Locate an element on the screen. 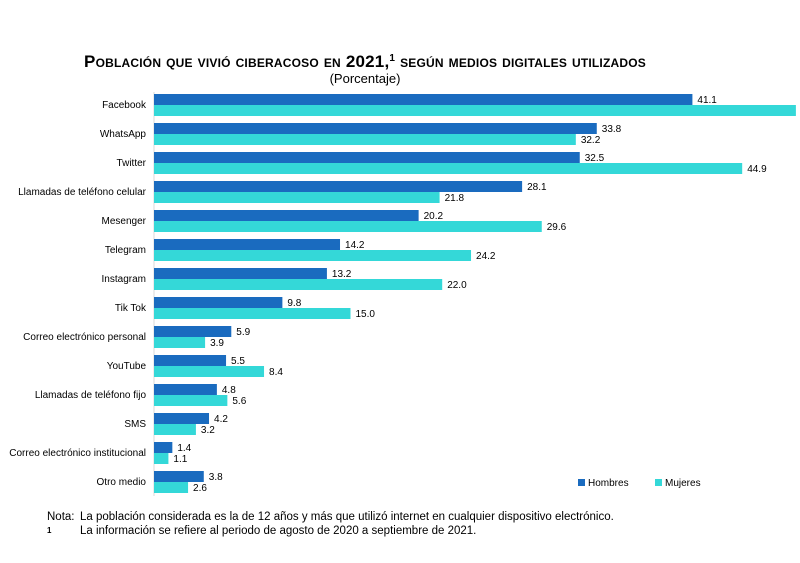  bar-mujeres-telegram is located at coordinates (313, 255).